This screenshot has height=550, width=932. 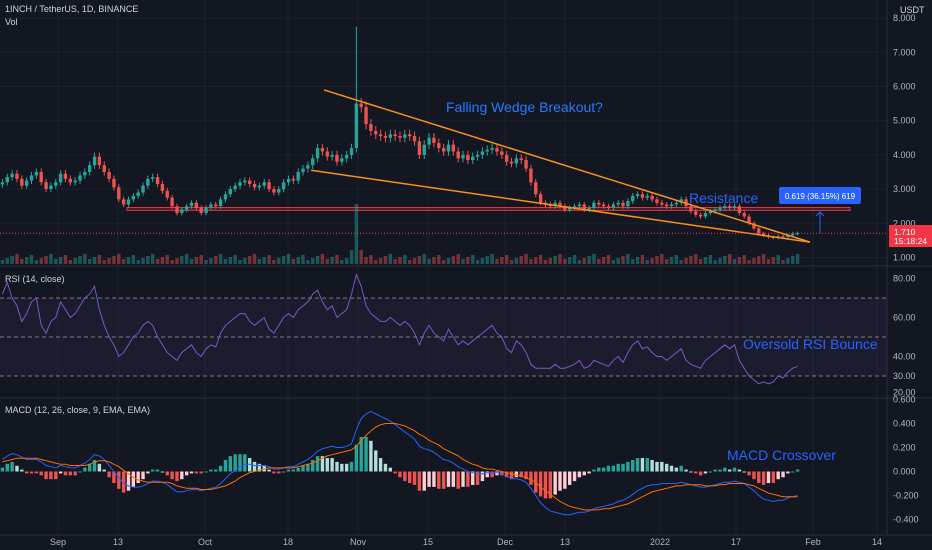 What do you see at coordinates (781, 455) in the screenshot?
I see `annotation-macd-crossover: MACD Crossover` at bounding box center [781, 455].